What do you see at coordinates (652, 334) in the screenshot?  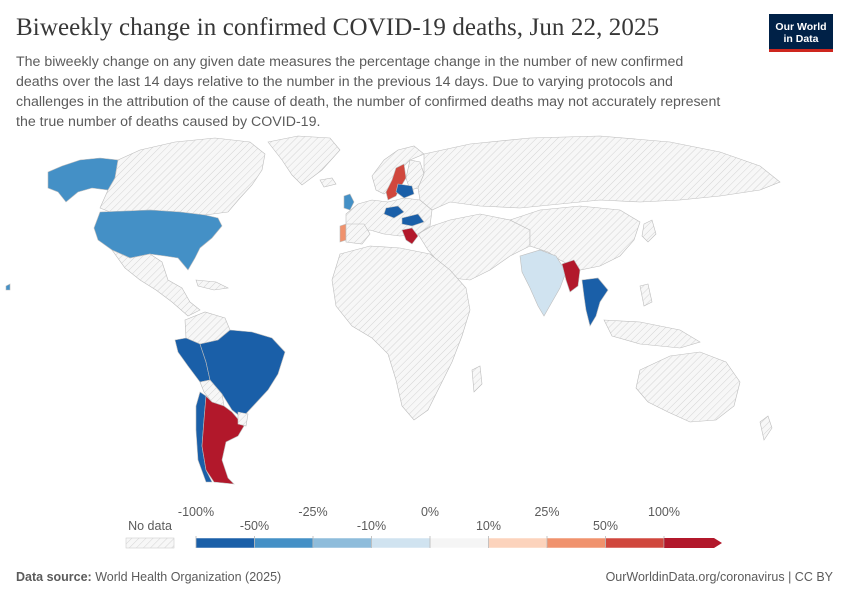 I see `map-region-southeast-asia` at bounding box center [652, 334].